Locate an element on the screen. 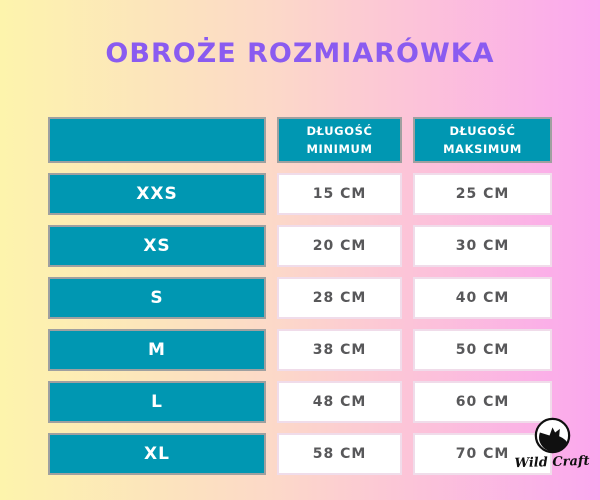 Image resolution: width=600 pixels, height=500 pixels. min-value-xxs: 15 CM is located at coordinates (339, 194).